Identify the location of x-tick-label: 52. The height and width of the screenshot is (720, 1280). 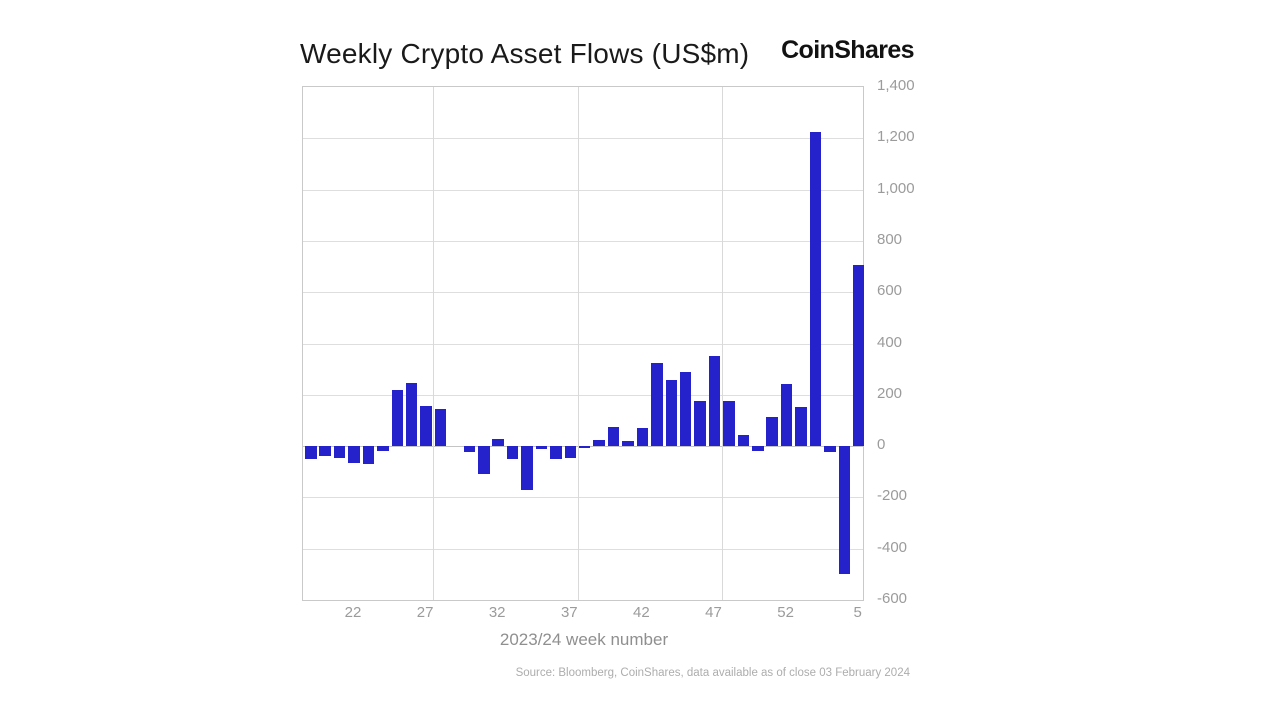
(785, 612).